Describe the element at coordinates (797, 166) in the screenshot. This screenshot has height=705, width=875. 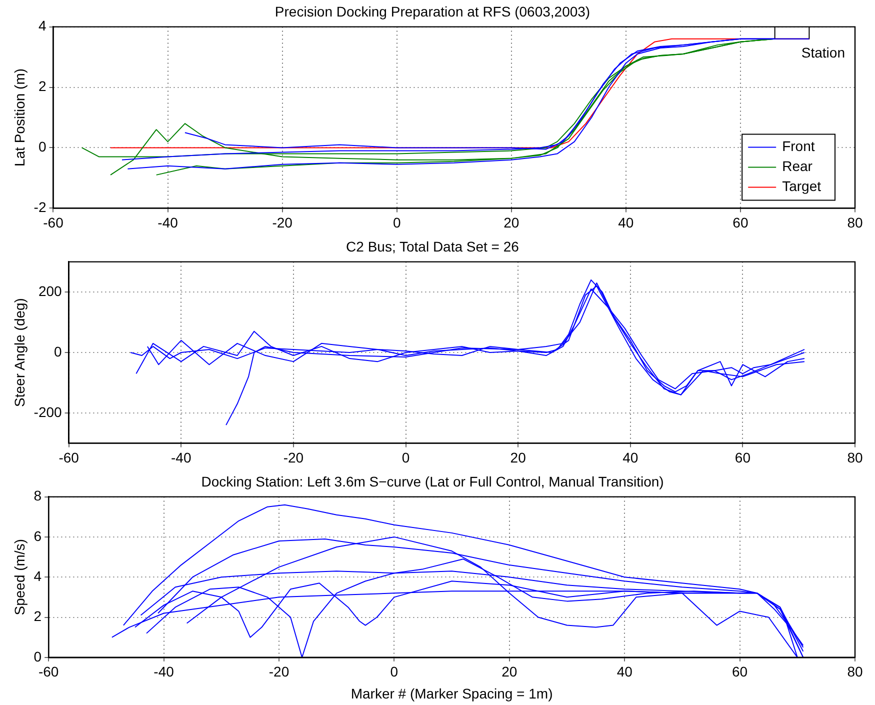
I see `legend-label: Rear` at that location.